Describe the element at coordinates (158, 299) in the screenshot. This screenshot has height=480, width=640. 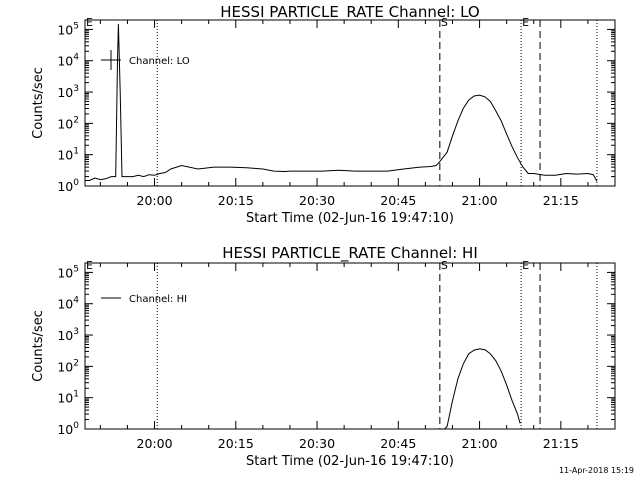
I see `legend-label: Channel: HI` at that location.